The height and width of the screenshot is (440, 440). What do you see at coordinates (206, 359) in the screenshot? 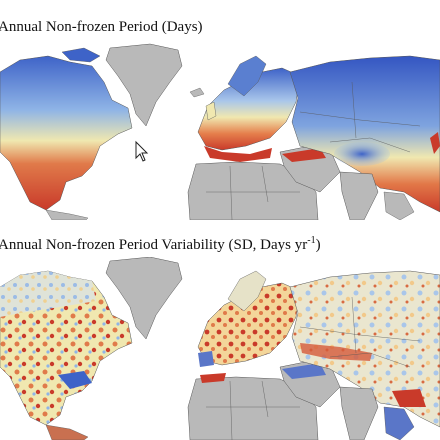
I see `iberia-low-variability` at bounding box center [206, 359].